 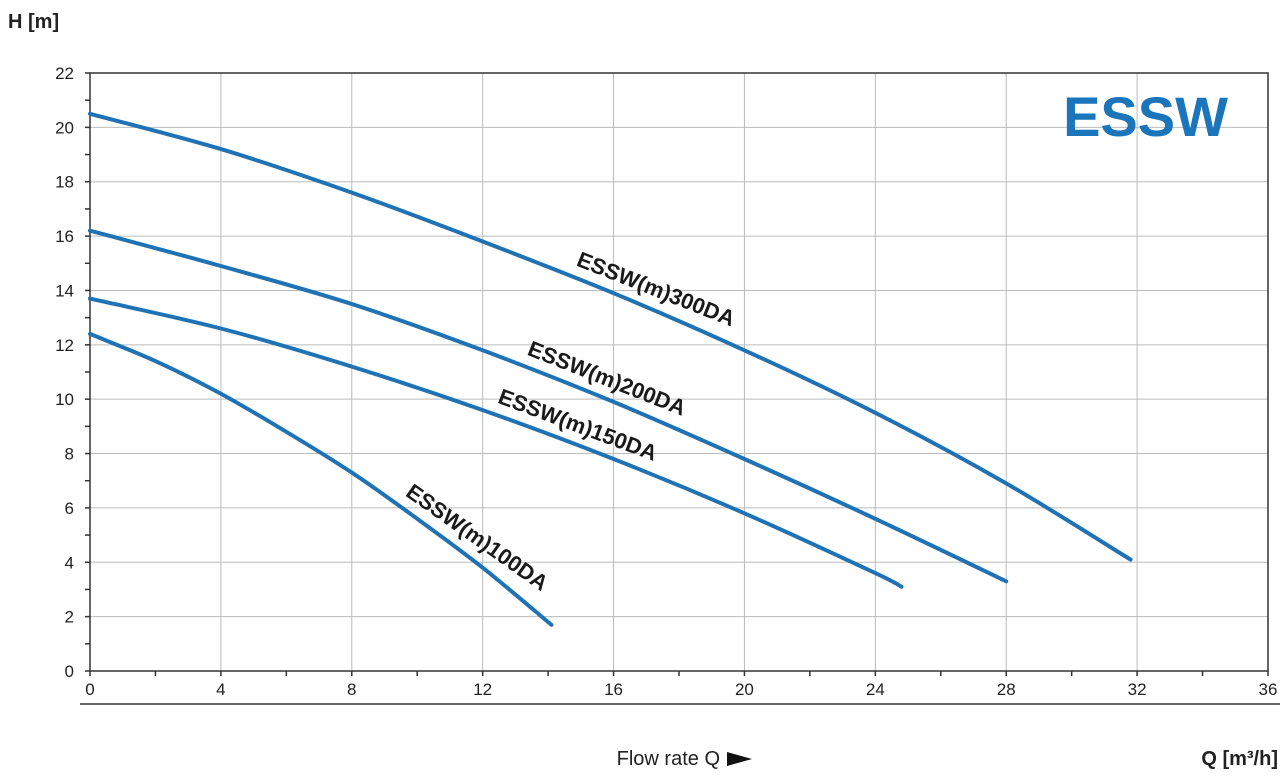 What do you see at coordinates (64, 399) in the screenshot?
I see `y-tick-label: 10` at bounding box center [64, 399].